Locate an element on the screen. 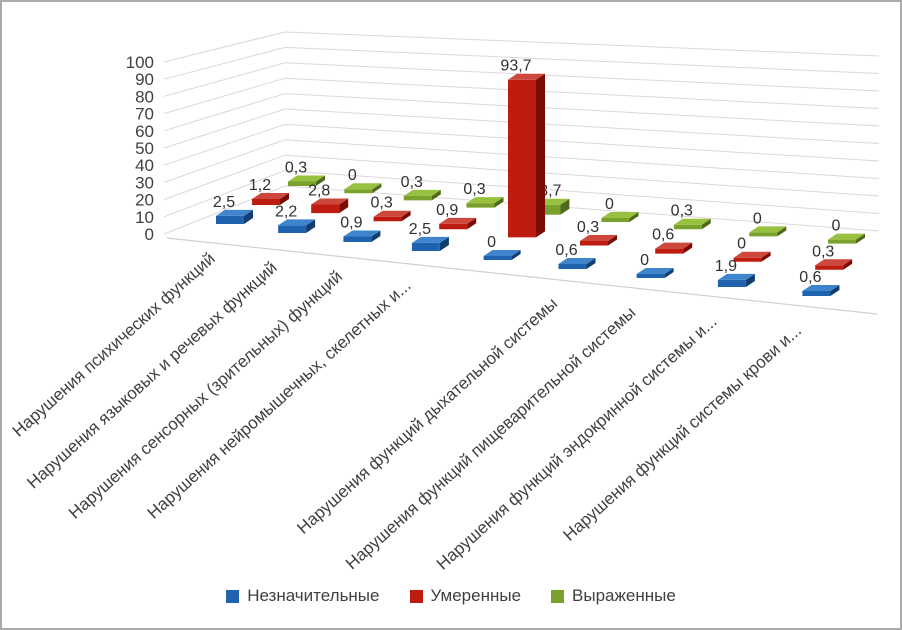  category-label: Нарушения сенсорных (зрительных) функций is located at coordinates (205, 395).